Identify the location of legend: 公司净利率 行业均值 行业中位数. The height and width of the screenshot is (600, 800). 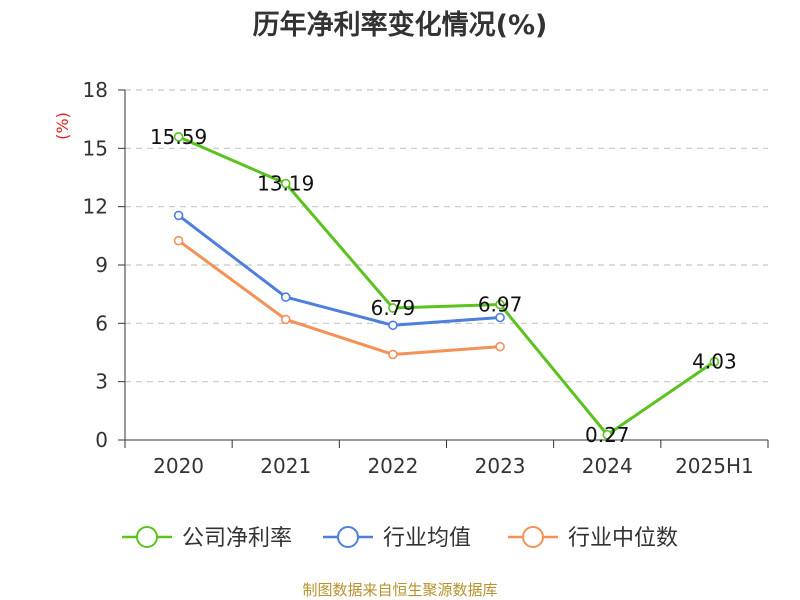
(400, 538).